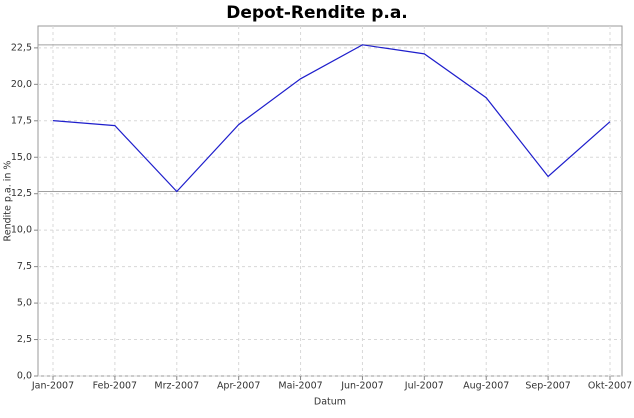 This screenshot has width=634, height=418. What do you see at coordinates (317, 13) in the screenshot?
I see `chart-title: Depot-Rendite p.a.` at bounding box center [317, 13].